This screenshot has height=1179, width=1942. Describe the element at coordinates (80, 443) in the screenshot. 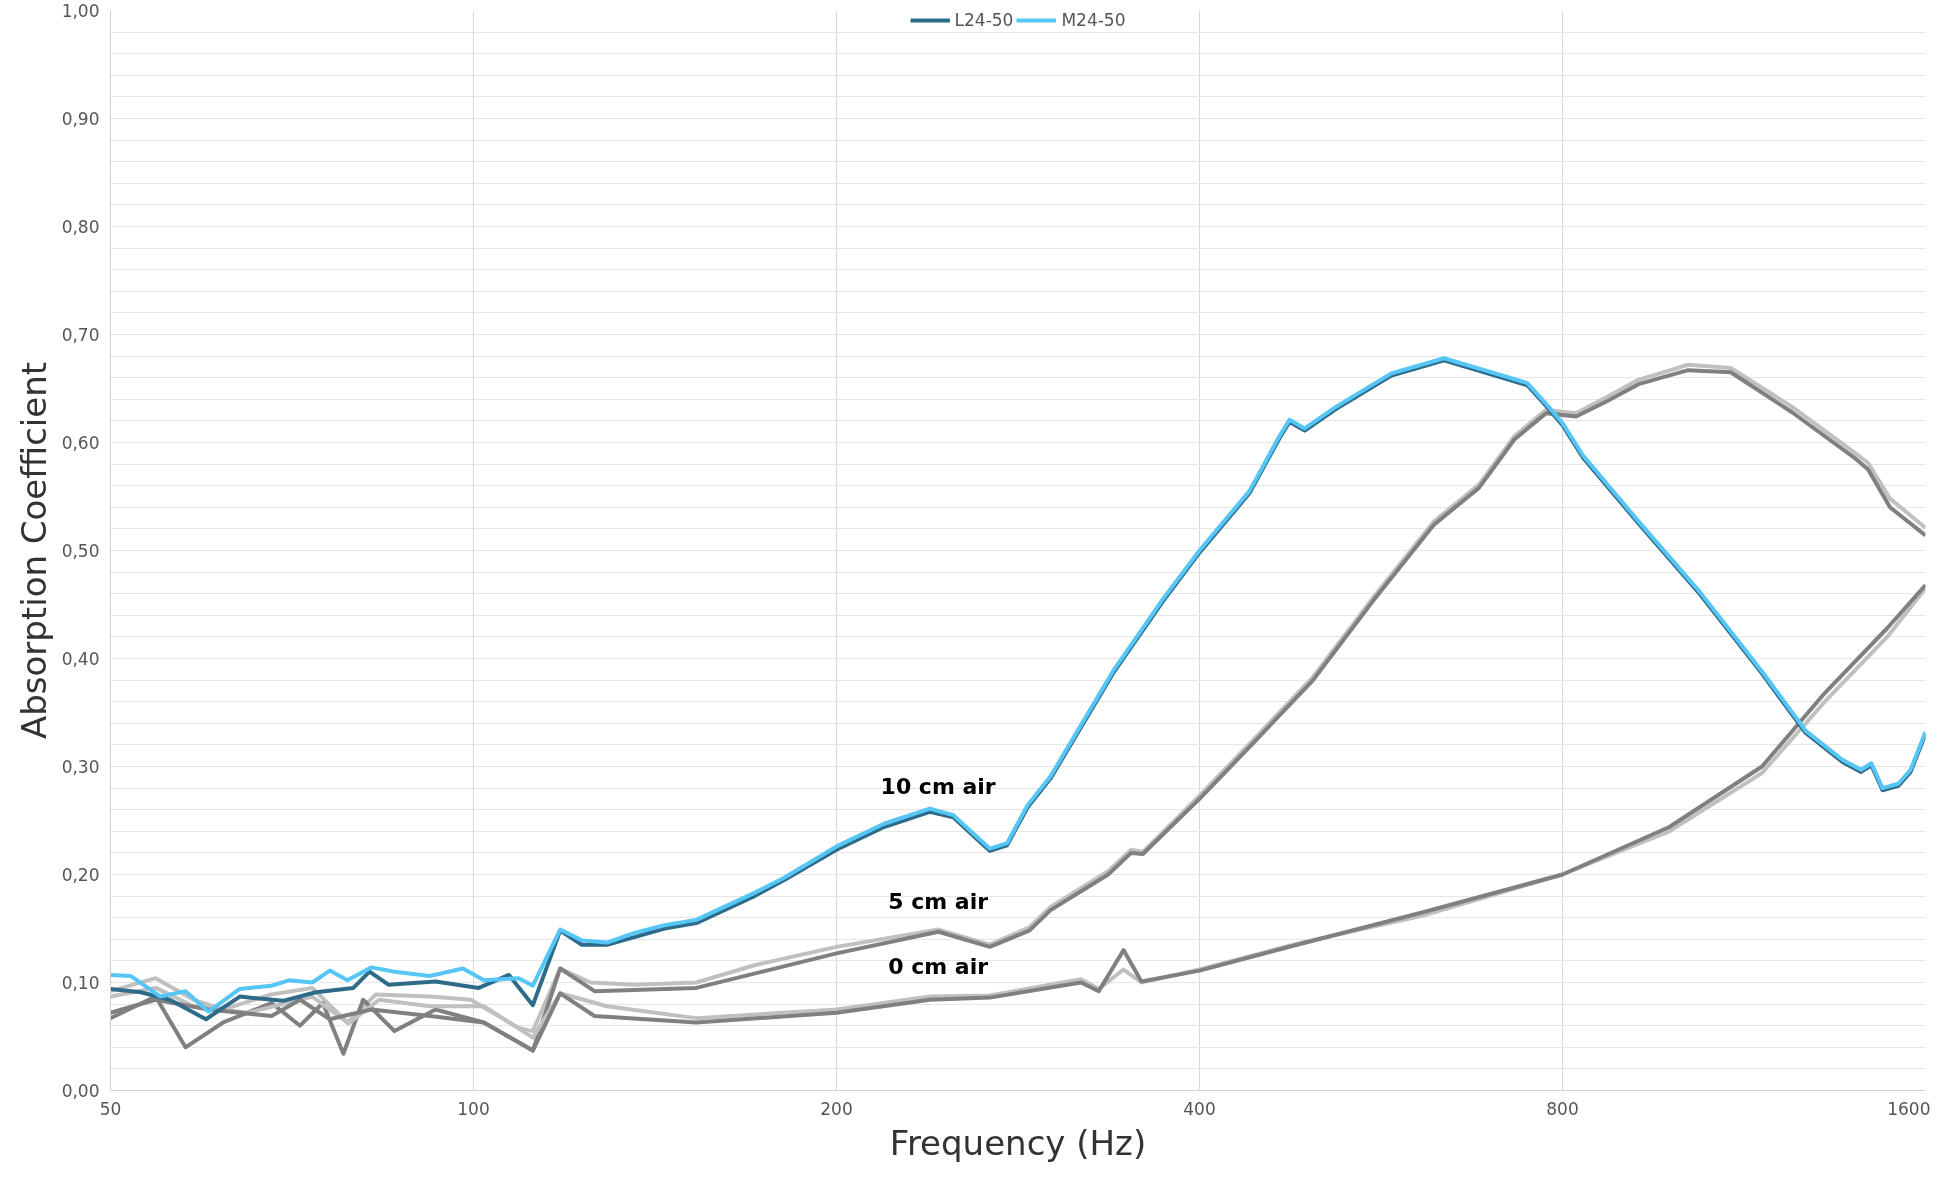

I see `y-tick-label: 0,60` at that location.